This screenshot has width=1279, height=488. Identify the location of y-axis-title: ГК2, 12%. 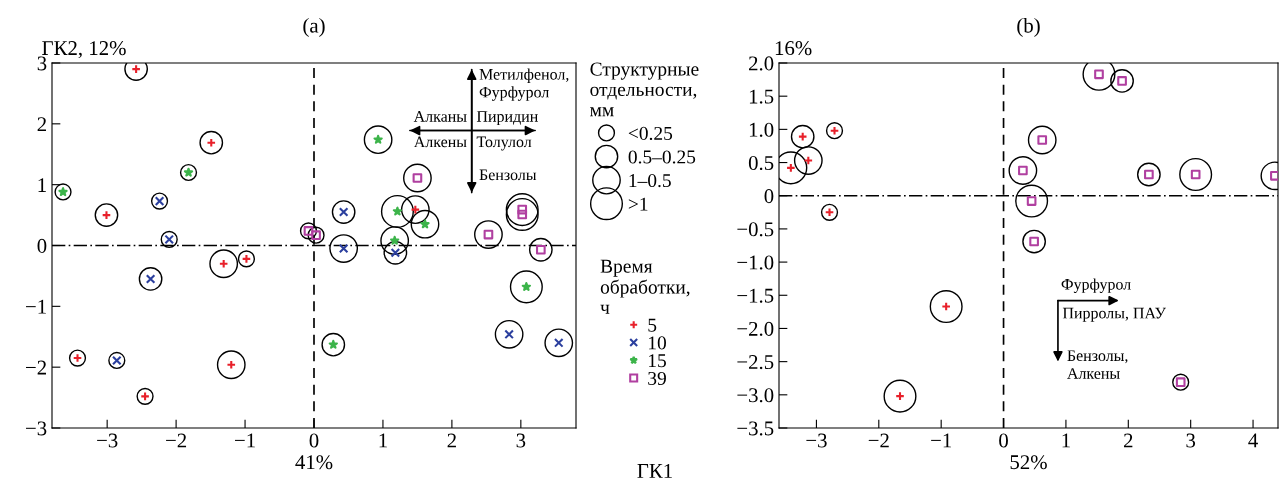
(84, 50).